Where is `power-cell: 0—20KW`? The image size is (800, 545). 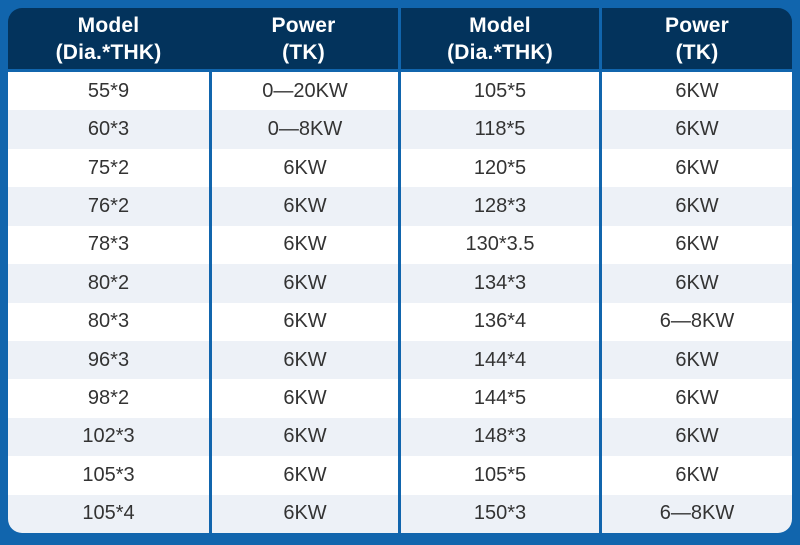 power-cell: 0—20KW is located at coordinates (303, 91).